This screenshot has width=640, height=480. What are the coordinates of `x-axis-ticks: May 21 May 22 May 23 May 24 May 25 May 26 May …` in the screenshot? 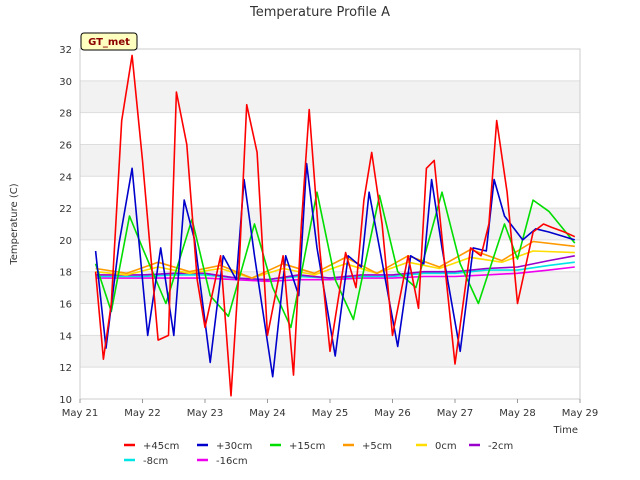 It's located at (330, 409).